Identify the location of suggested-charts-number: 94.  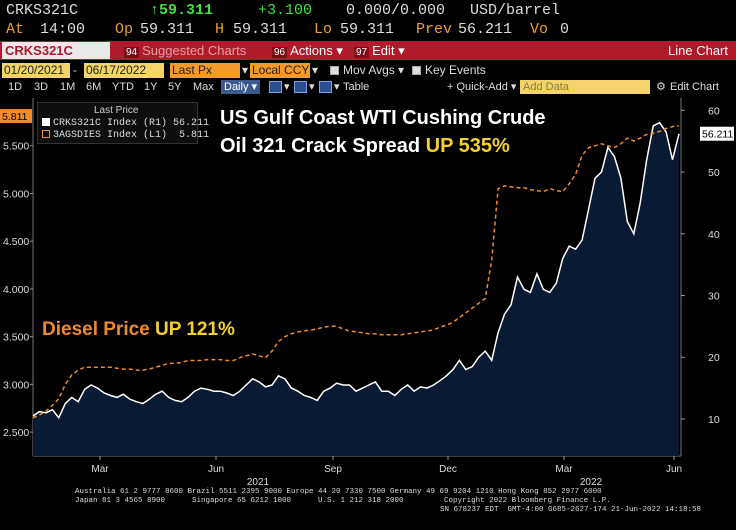
(132, 52).